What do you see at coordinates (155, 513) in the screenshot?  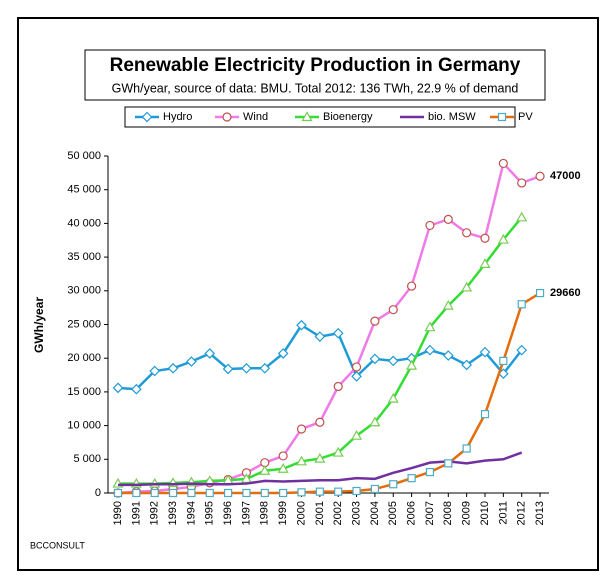 I see `x-tick-label: 1992` at bounding box center [155, 513].